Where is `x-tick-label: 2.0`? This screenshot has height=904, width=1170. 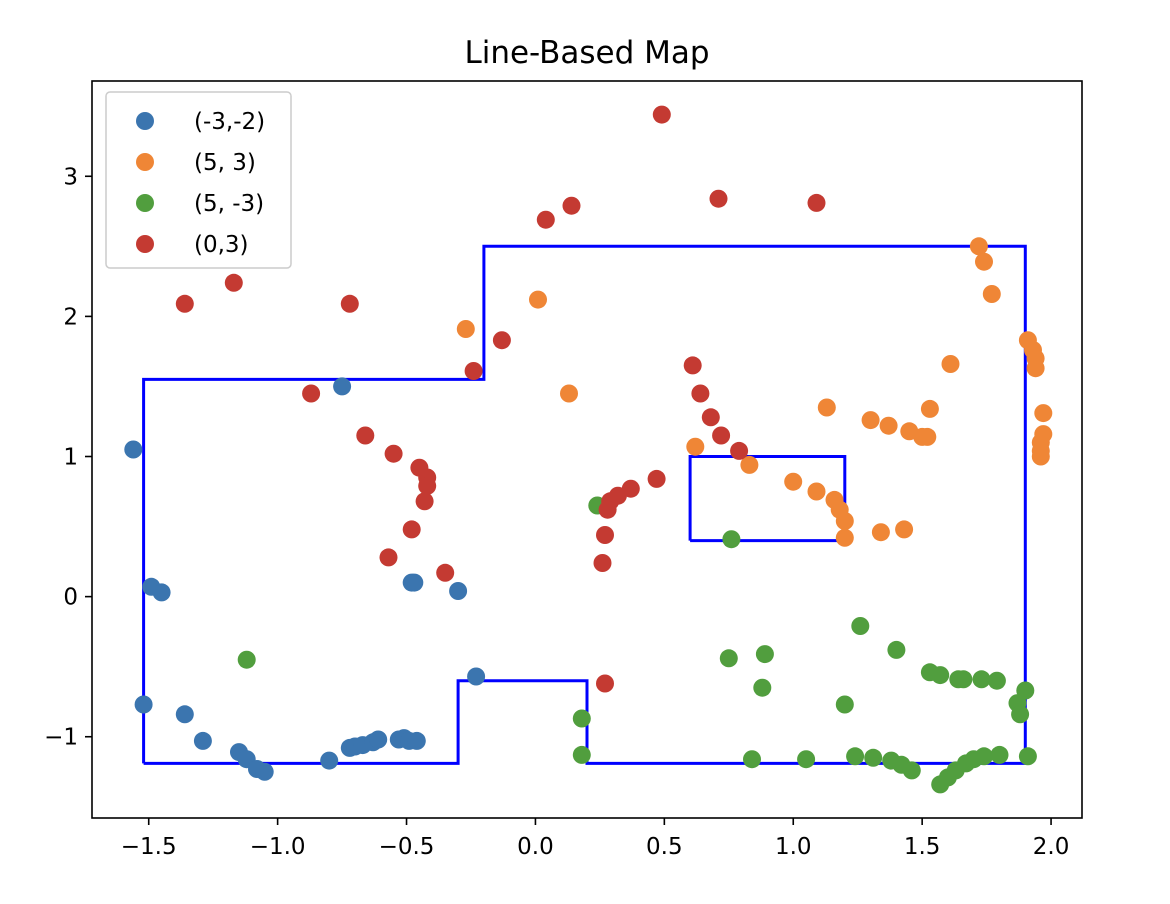
x-tick-label: 2.0 is located at coordinates (1051, 847).